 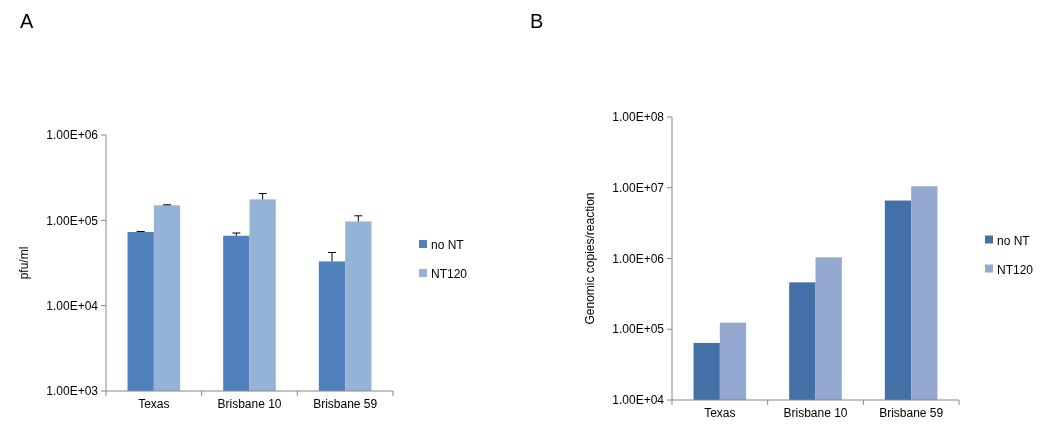 I want to click on chart-title: B, so click(x=537, y=21).